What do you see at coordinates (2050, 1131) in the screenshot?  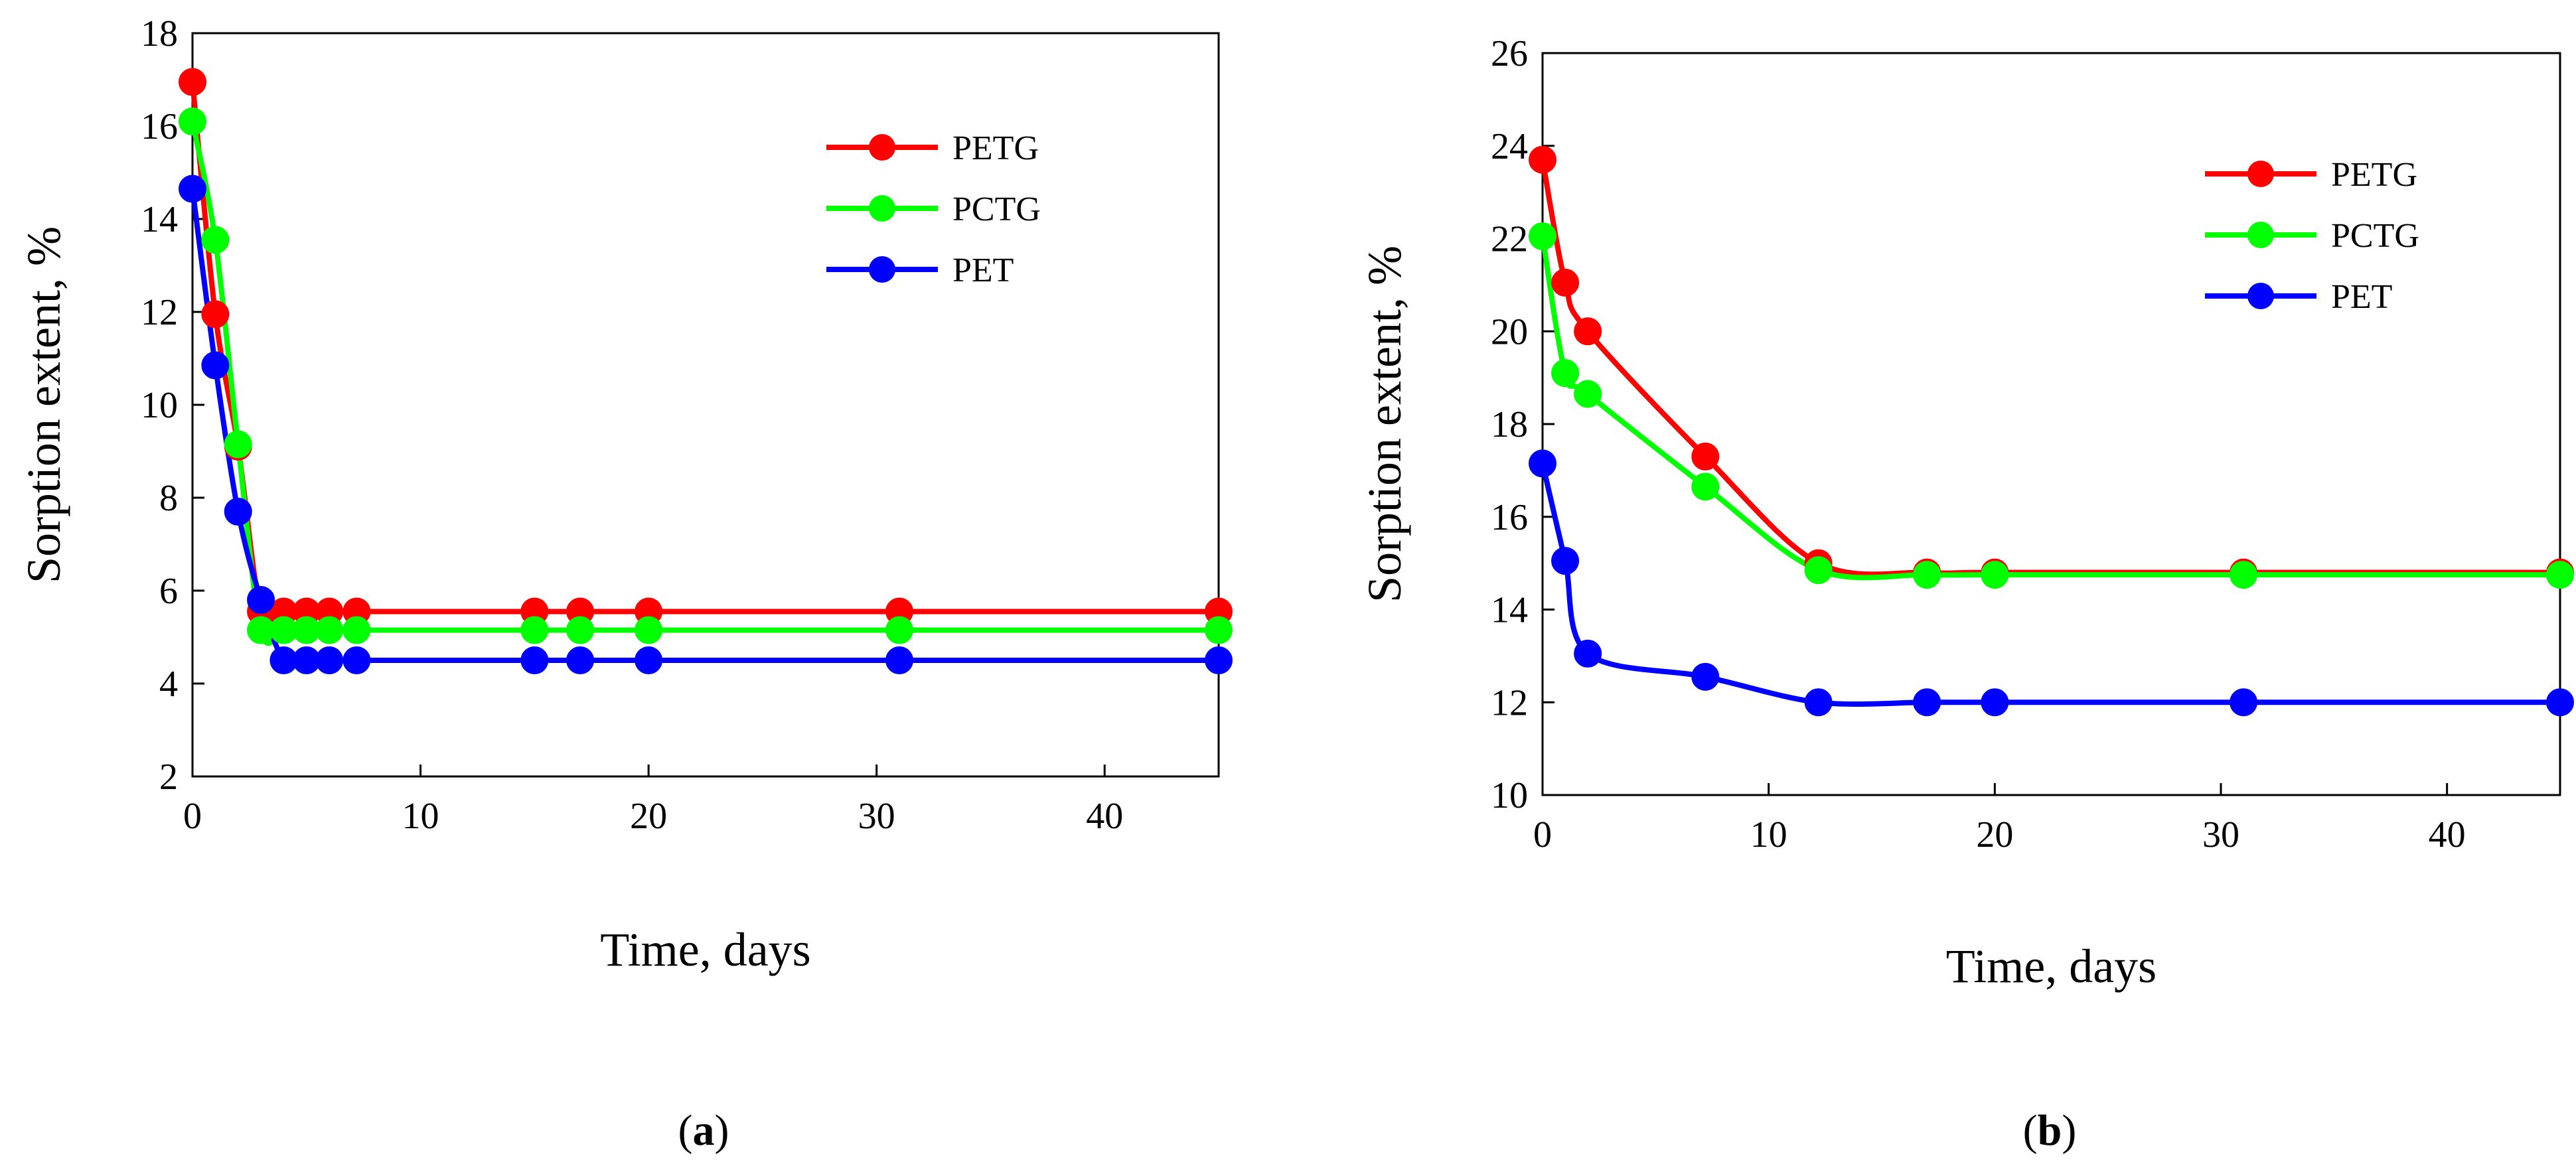 I see `panel-label: (b)` at bounding box center [2050, 1131].